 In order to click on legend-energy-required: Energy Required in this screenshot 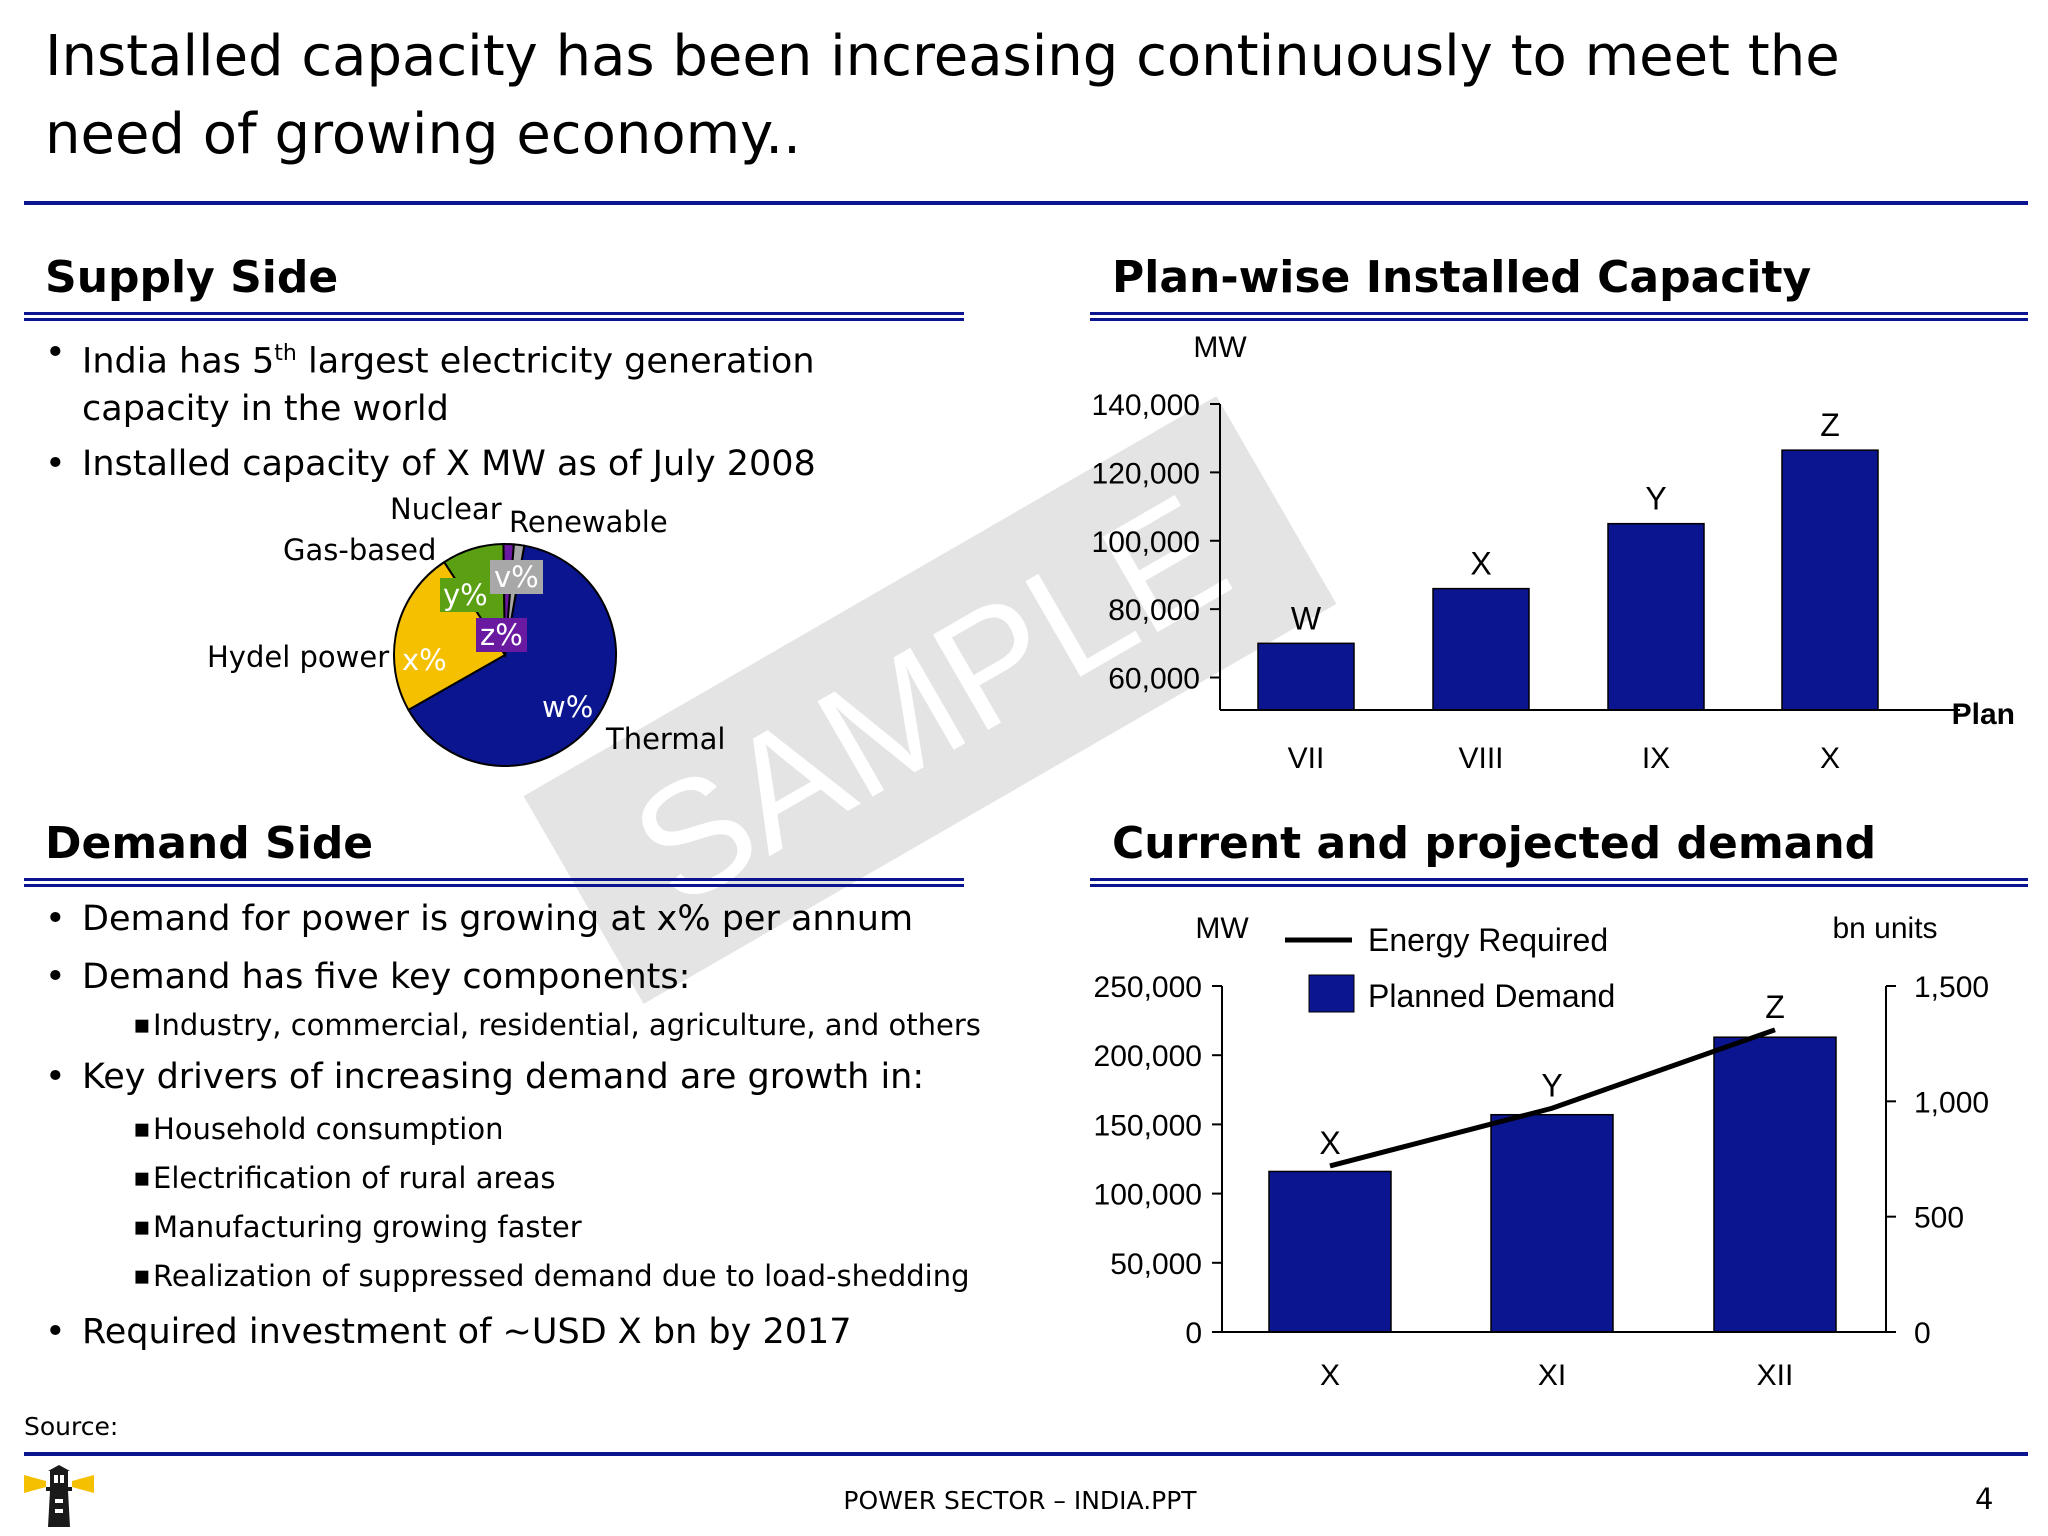, I will do `click(1488, 940)`.